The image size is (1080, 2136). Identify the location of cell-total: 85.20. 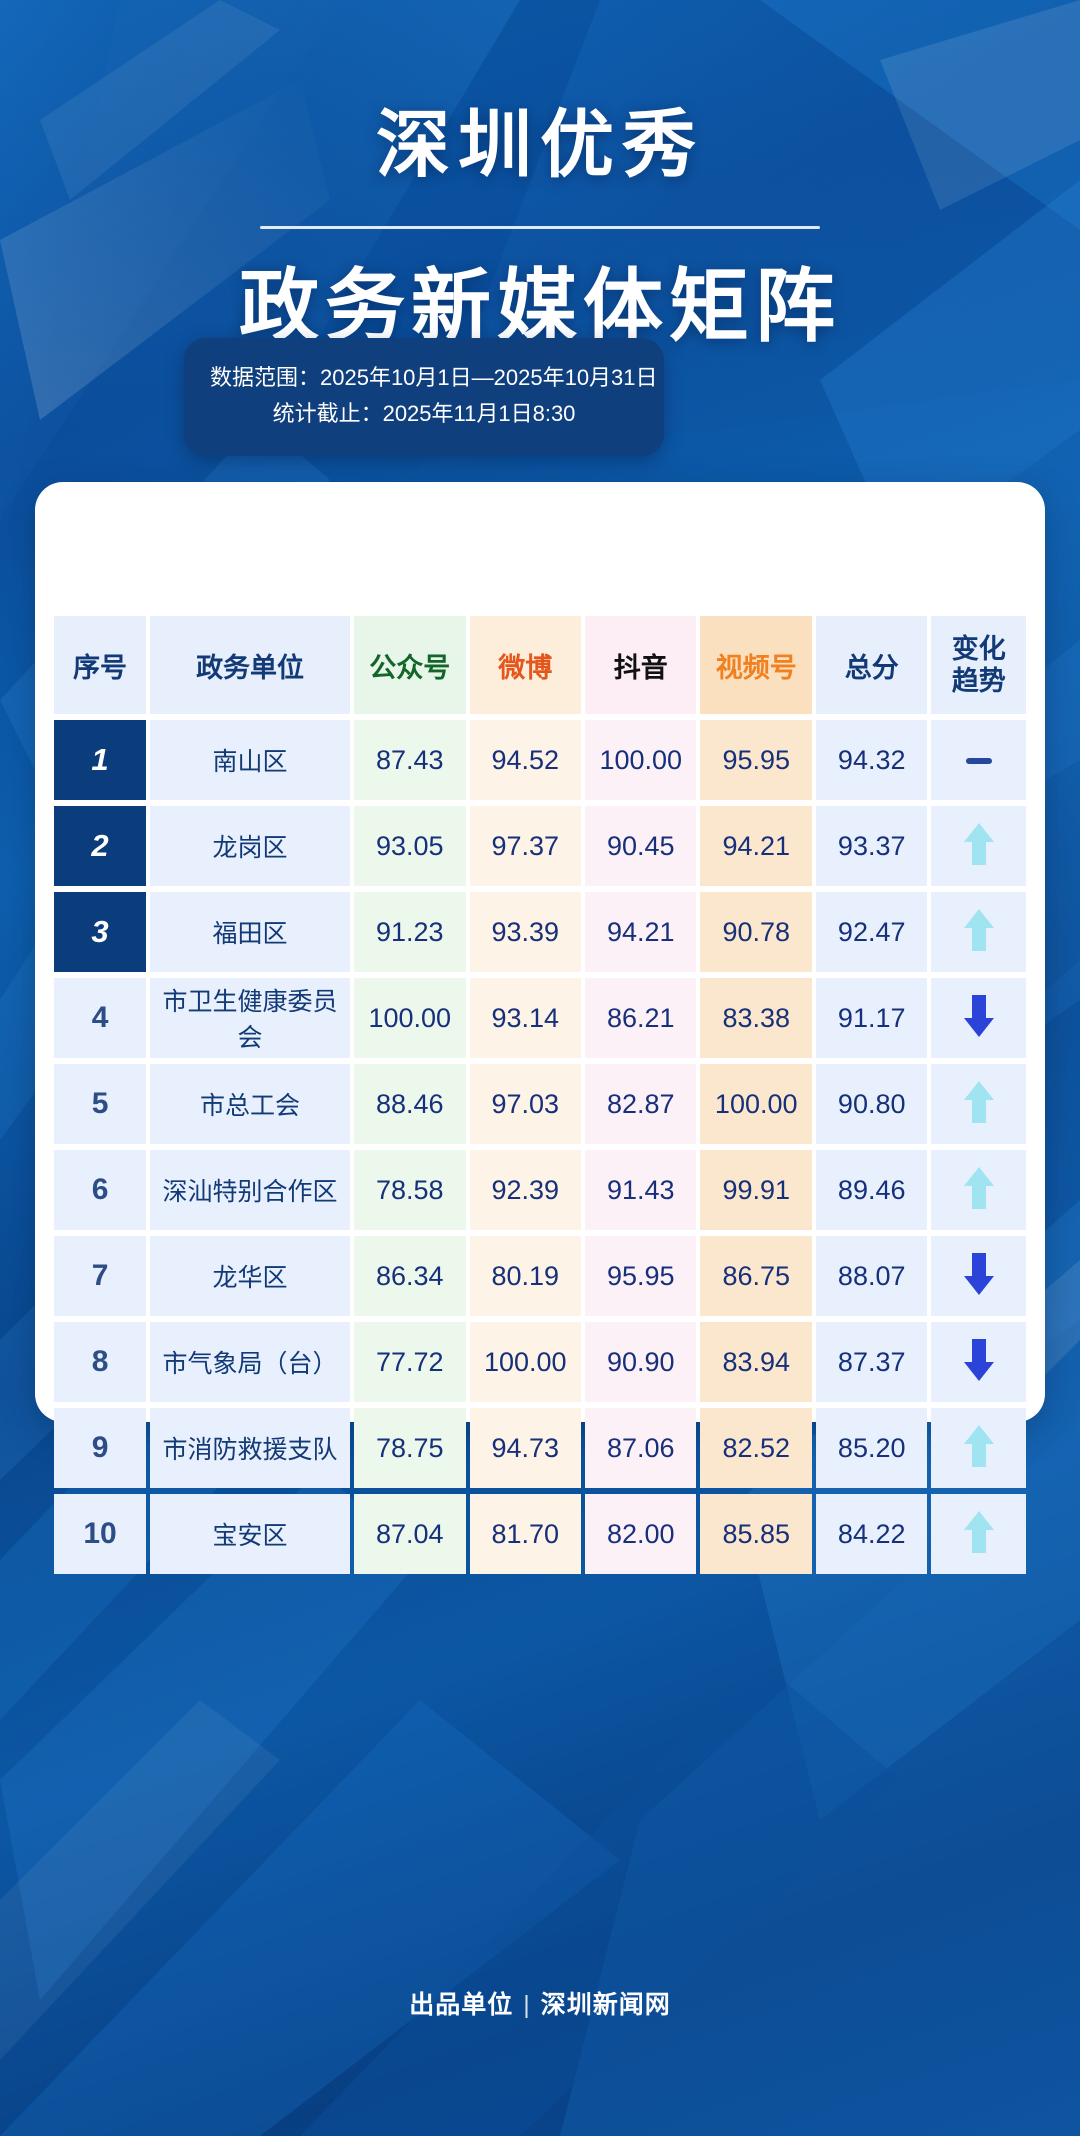
(871, 1448).